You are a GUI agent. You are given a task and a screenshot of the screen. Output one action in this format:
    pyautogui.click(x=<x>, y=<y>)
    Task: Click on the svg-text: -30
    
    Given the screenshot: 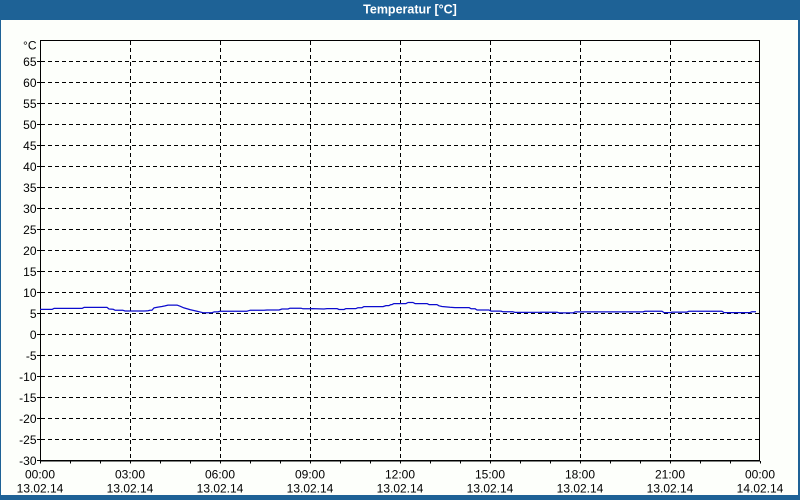 What is the action you would take?
    pyautogui.click(x=28, y=461)
    